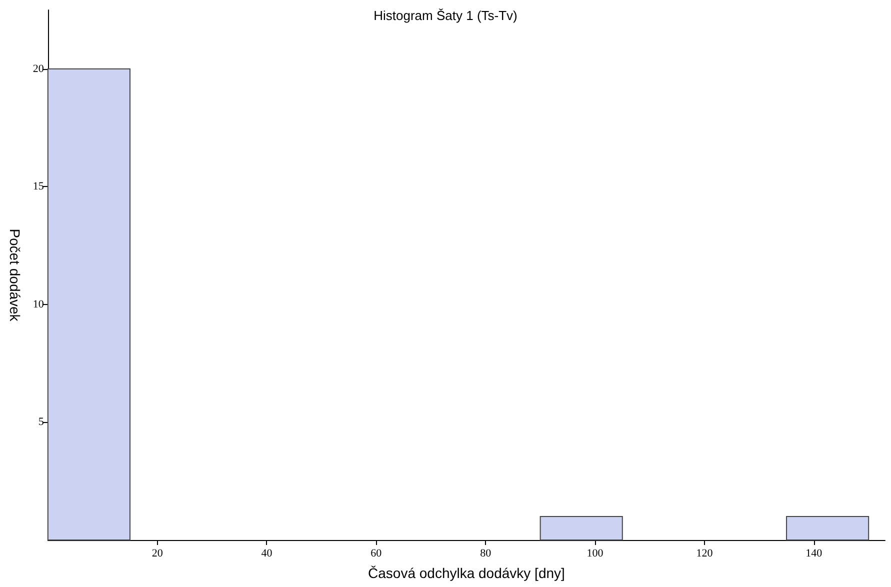  Describe the element at coordinates (705, 554) in the screenshot. I see `x-tick-label: 120` at that location.